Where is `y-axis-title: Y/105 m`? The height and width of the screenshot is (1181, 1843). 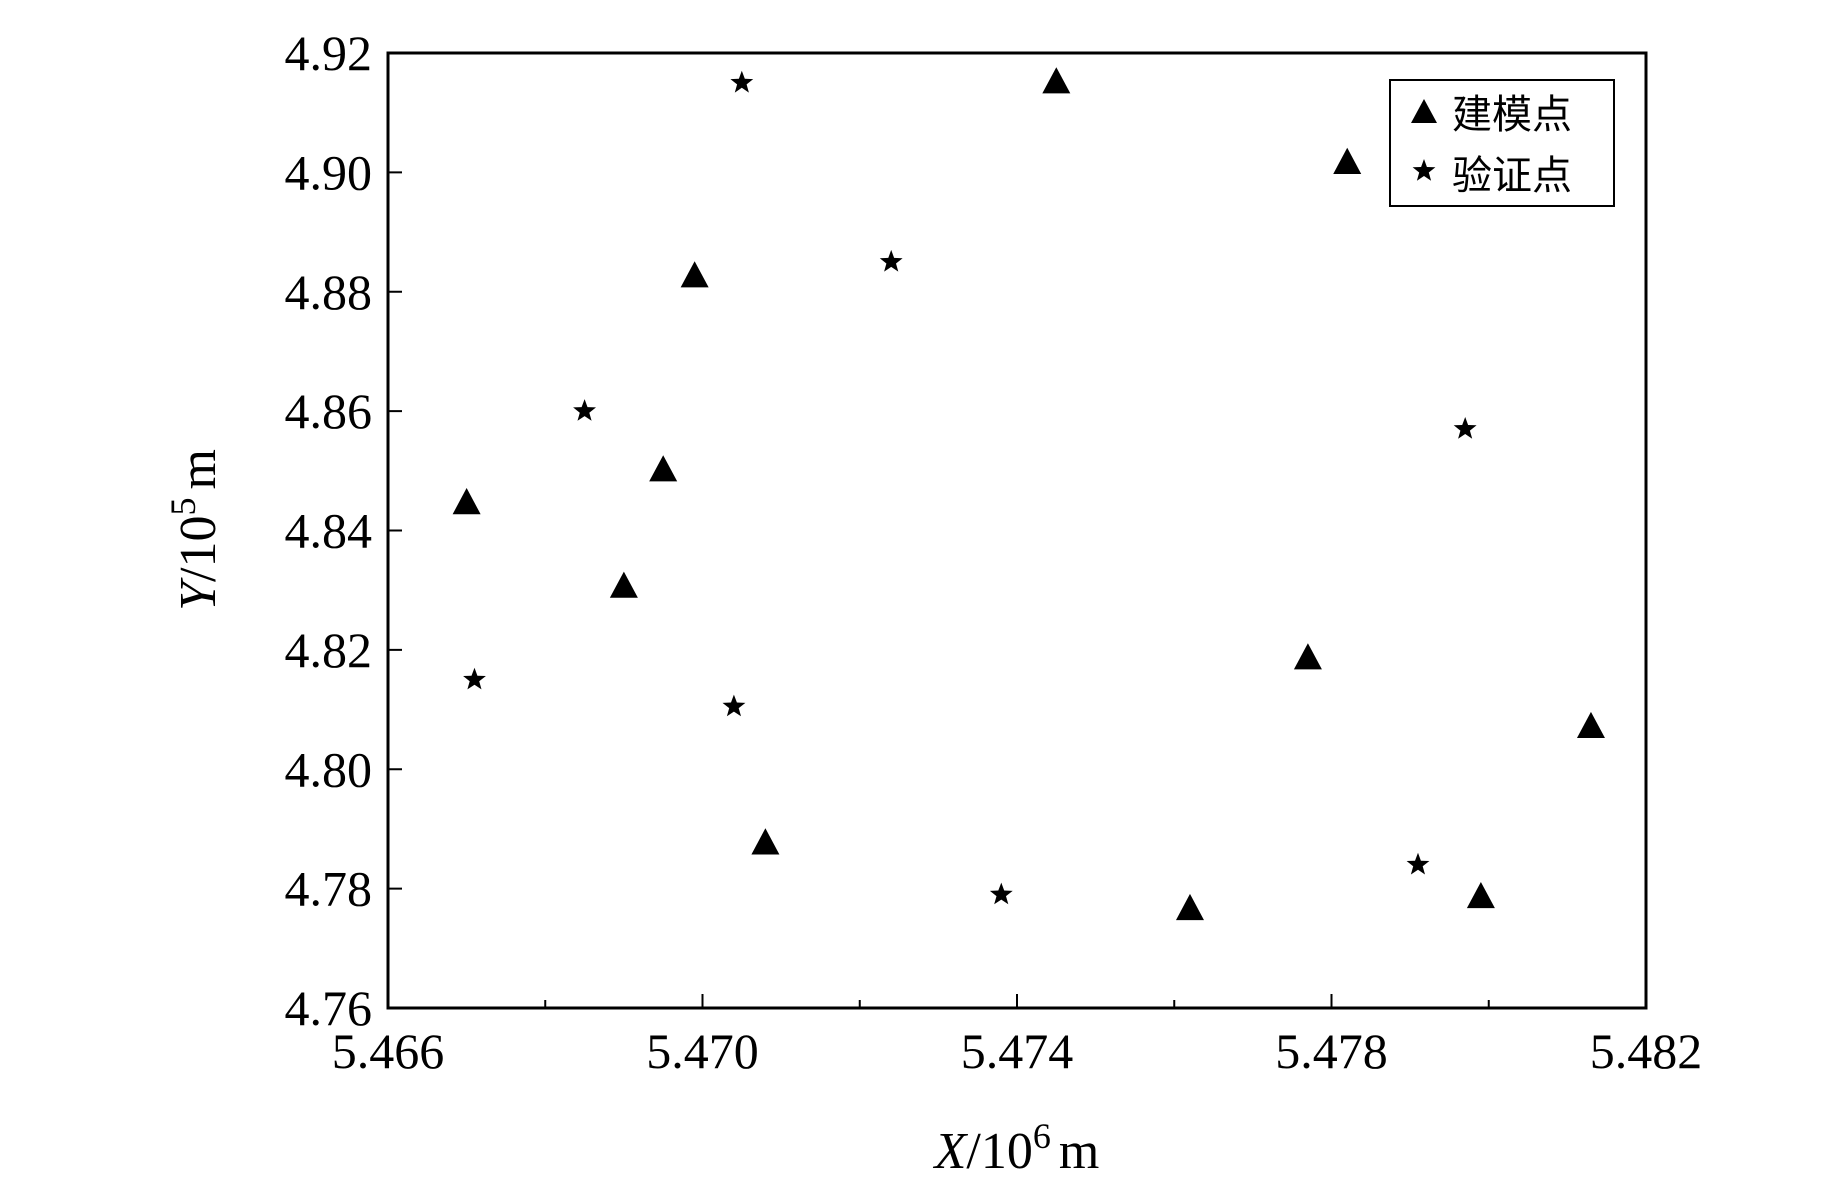 y-axis-title: Y/105 m is located at coordinates (195, 530).